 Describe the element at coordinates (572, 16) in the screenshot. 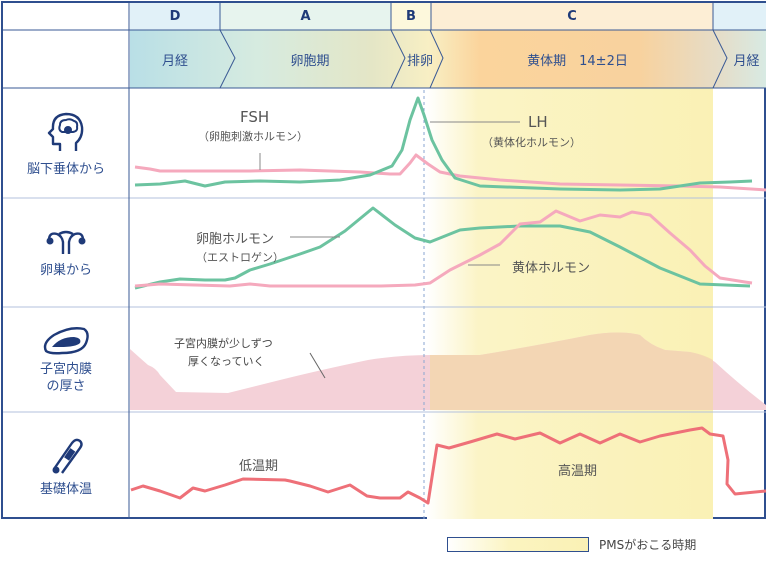

I see `phase-letter-c: C` at that location.